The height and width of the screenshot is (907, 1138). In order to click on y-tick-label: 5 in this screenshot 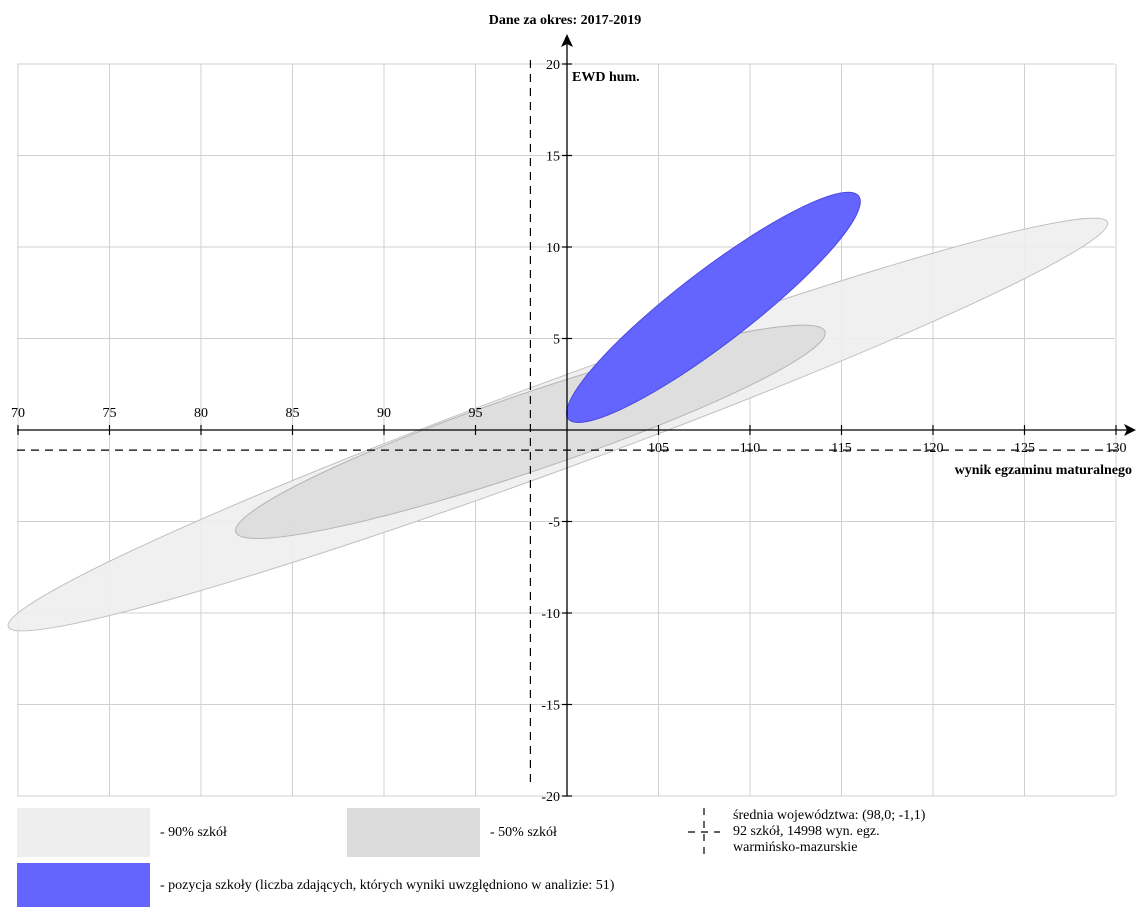, I will do `click(556, 340)`.